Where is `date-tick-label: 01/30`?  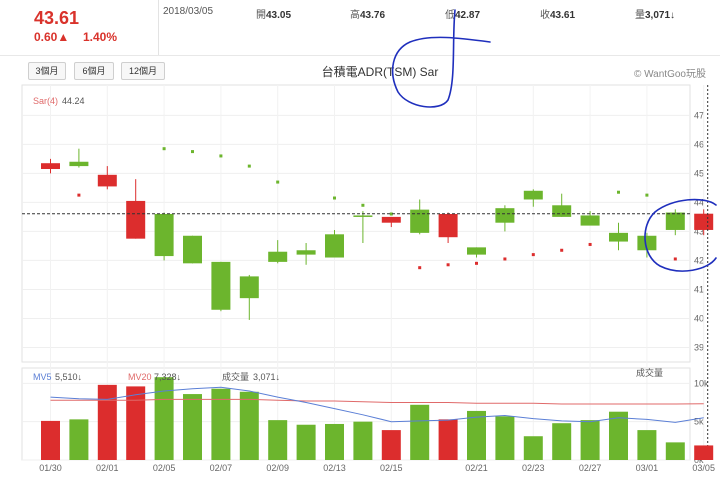
date-tick-label: 01/30 is located at coordinates (50, 468).